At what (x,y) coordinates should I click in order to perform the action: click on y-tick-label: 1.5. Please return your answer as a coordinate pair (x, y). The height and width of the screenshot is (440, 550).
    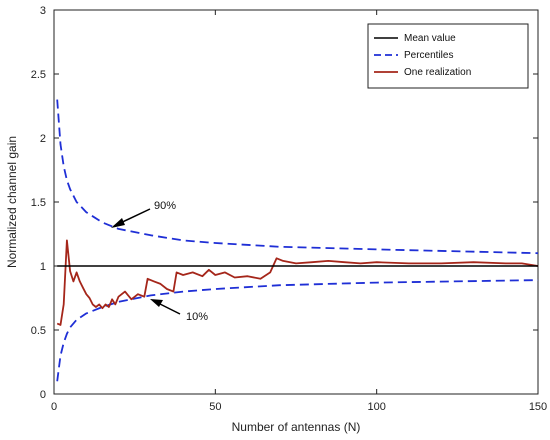
    Looking at the image, I should click on (38, 203).